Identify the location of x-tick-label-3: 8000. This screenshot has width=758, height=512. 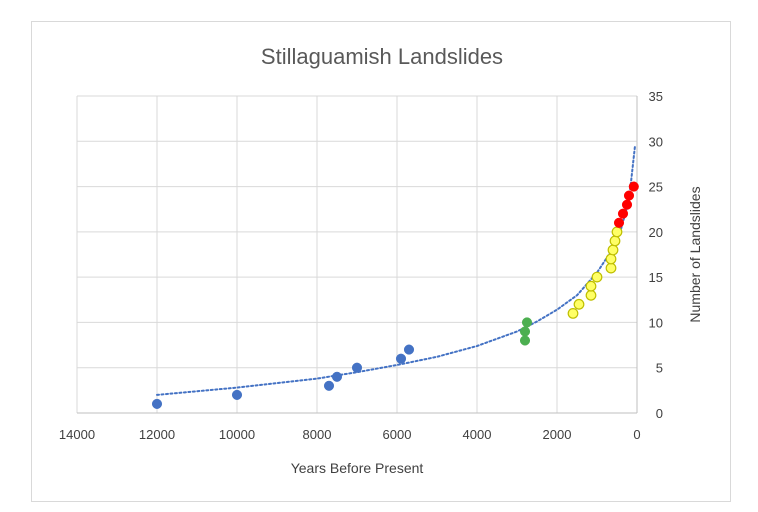
(317, 434).